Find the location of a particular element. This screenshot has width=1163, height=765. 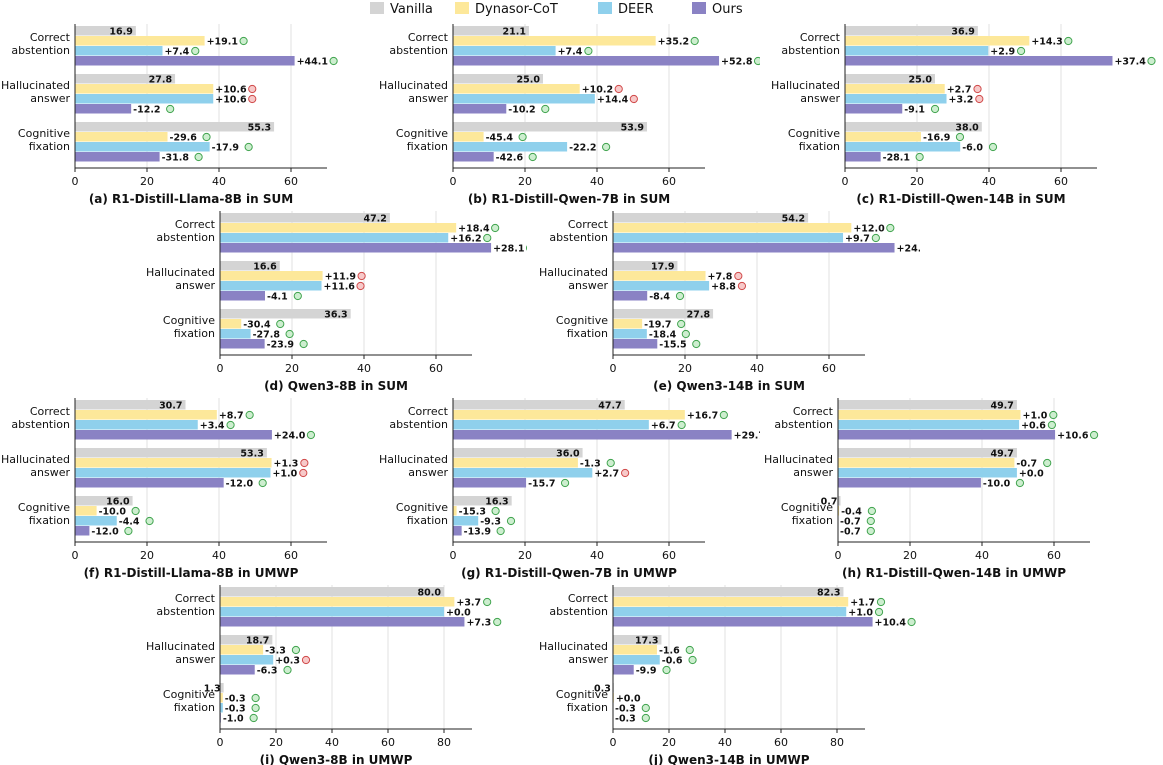

value-label: +10.2 is located at coordinates (597, 89).